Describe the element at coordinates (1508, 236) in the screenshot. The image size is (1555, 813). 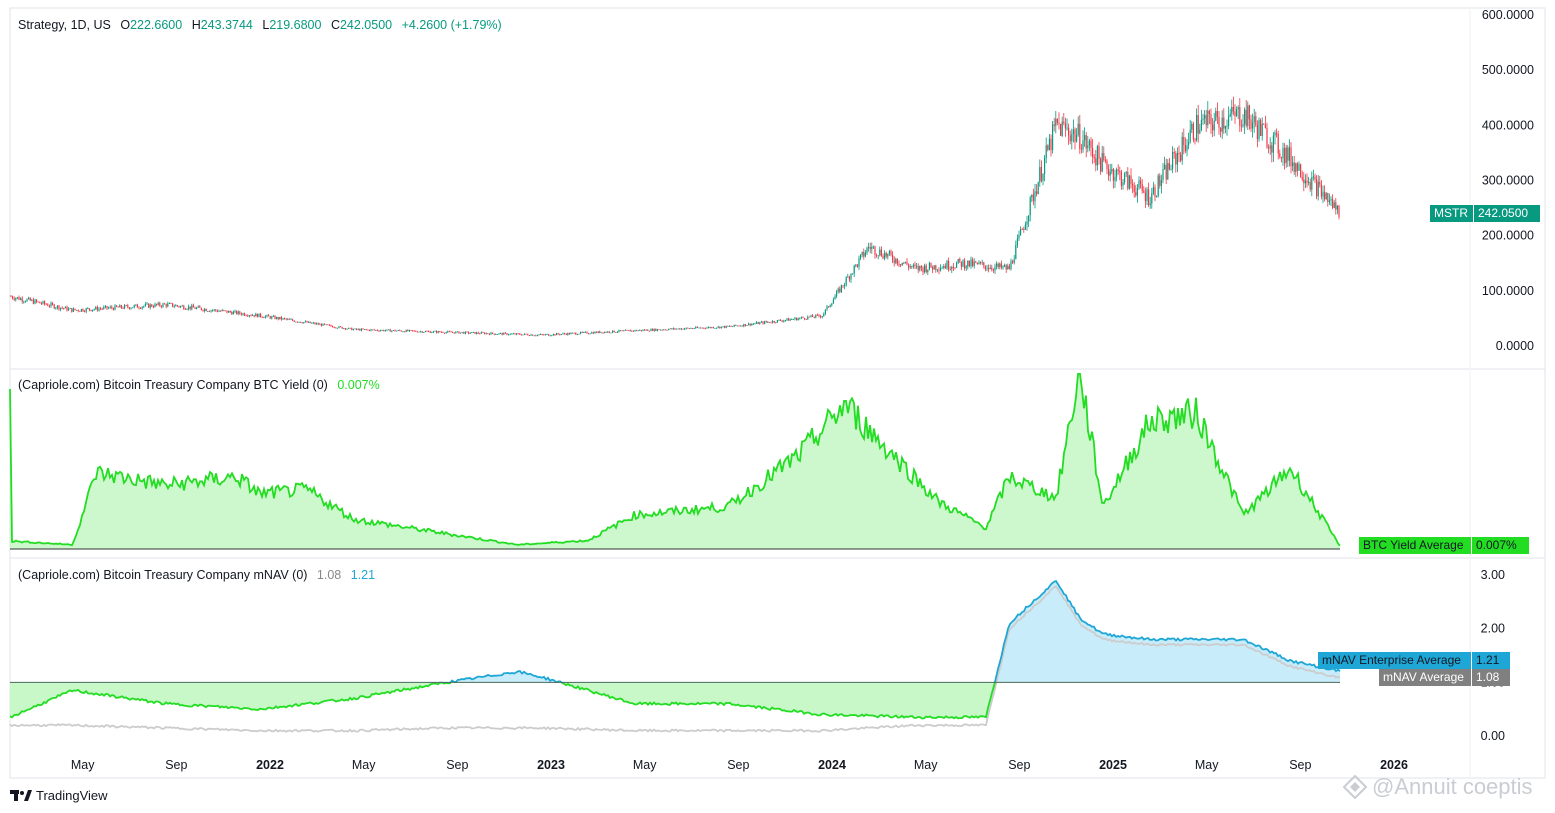
I see `price-y-tick: 200.0000` at that location.